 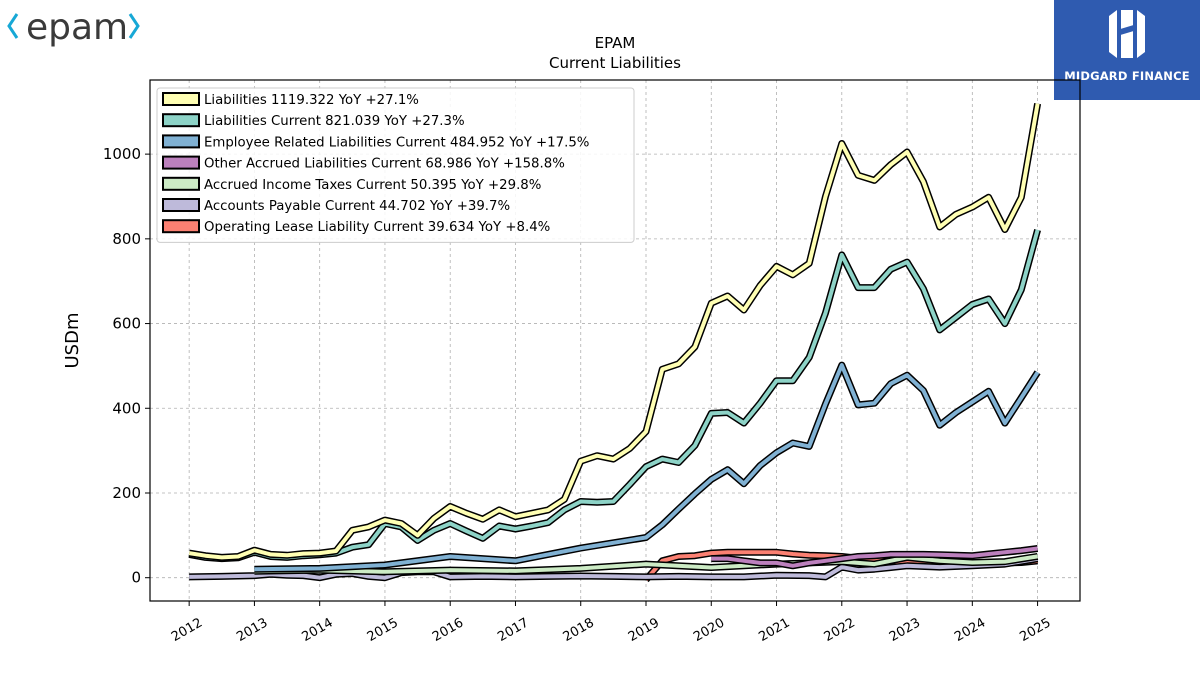 I want to click on series-line-other-accrued-liabilities-current, so click(x=874, y=557).